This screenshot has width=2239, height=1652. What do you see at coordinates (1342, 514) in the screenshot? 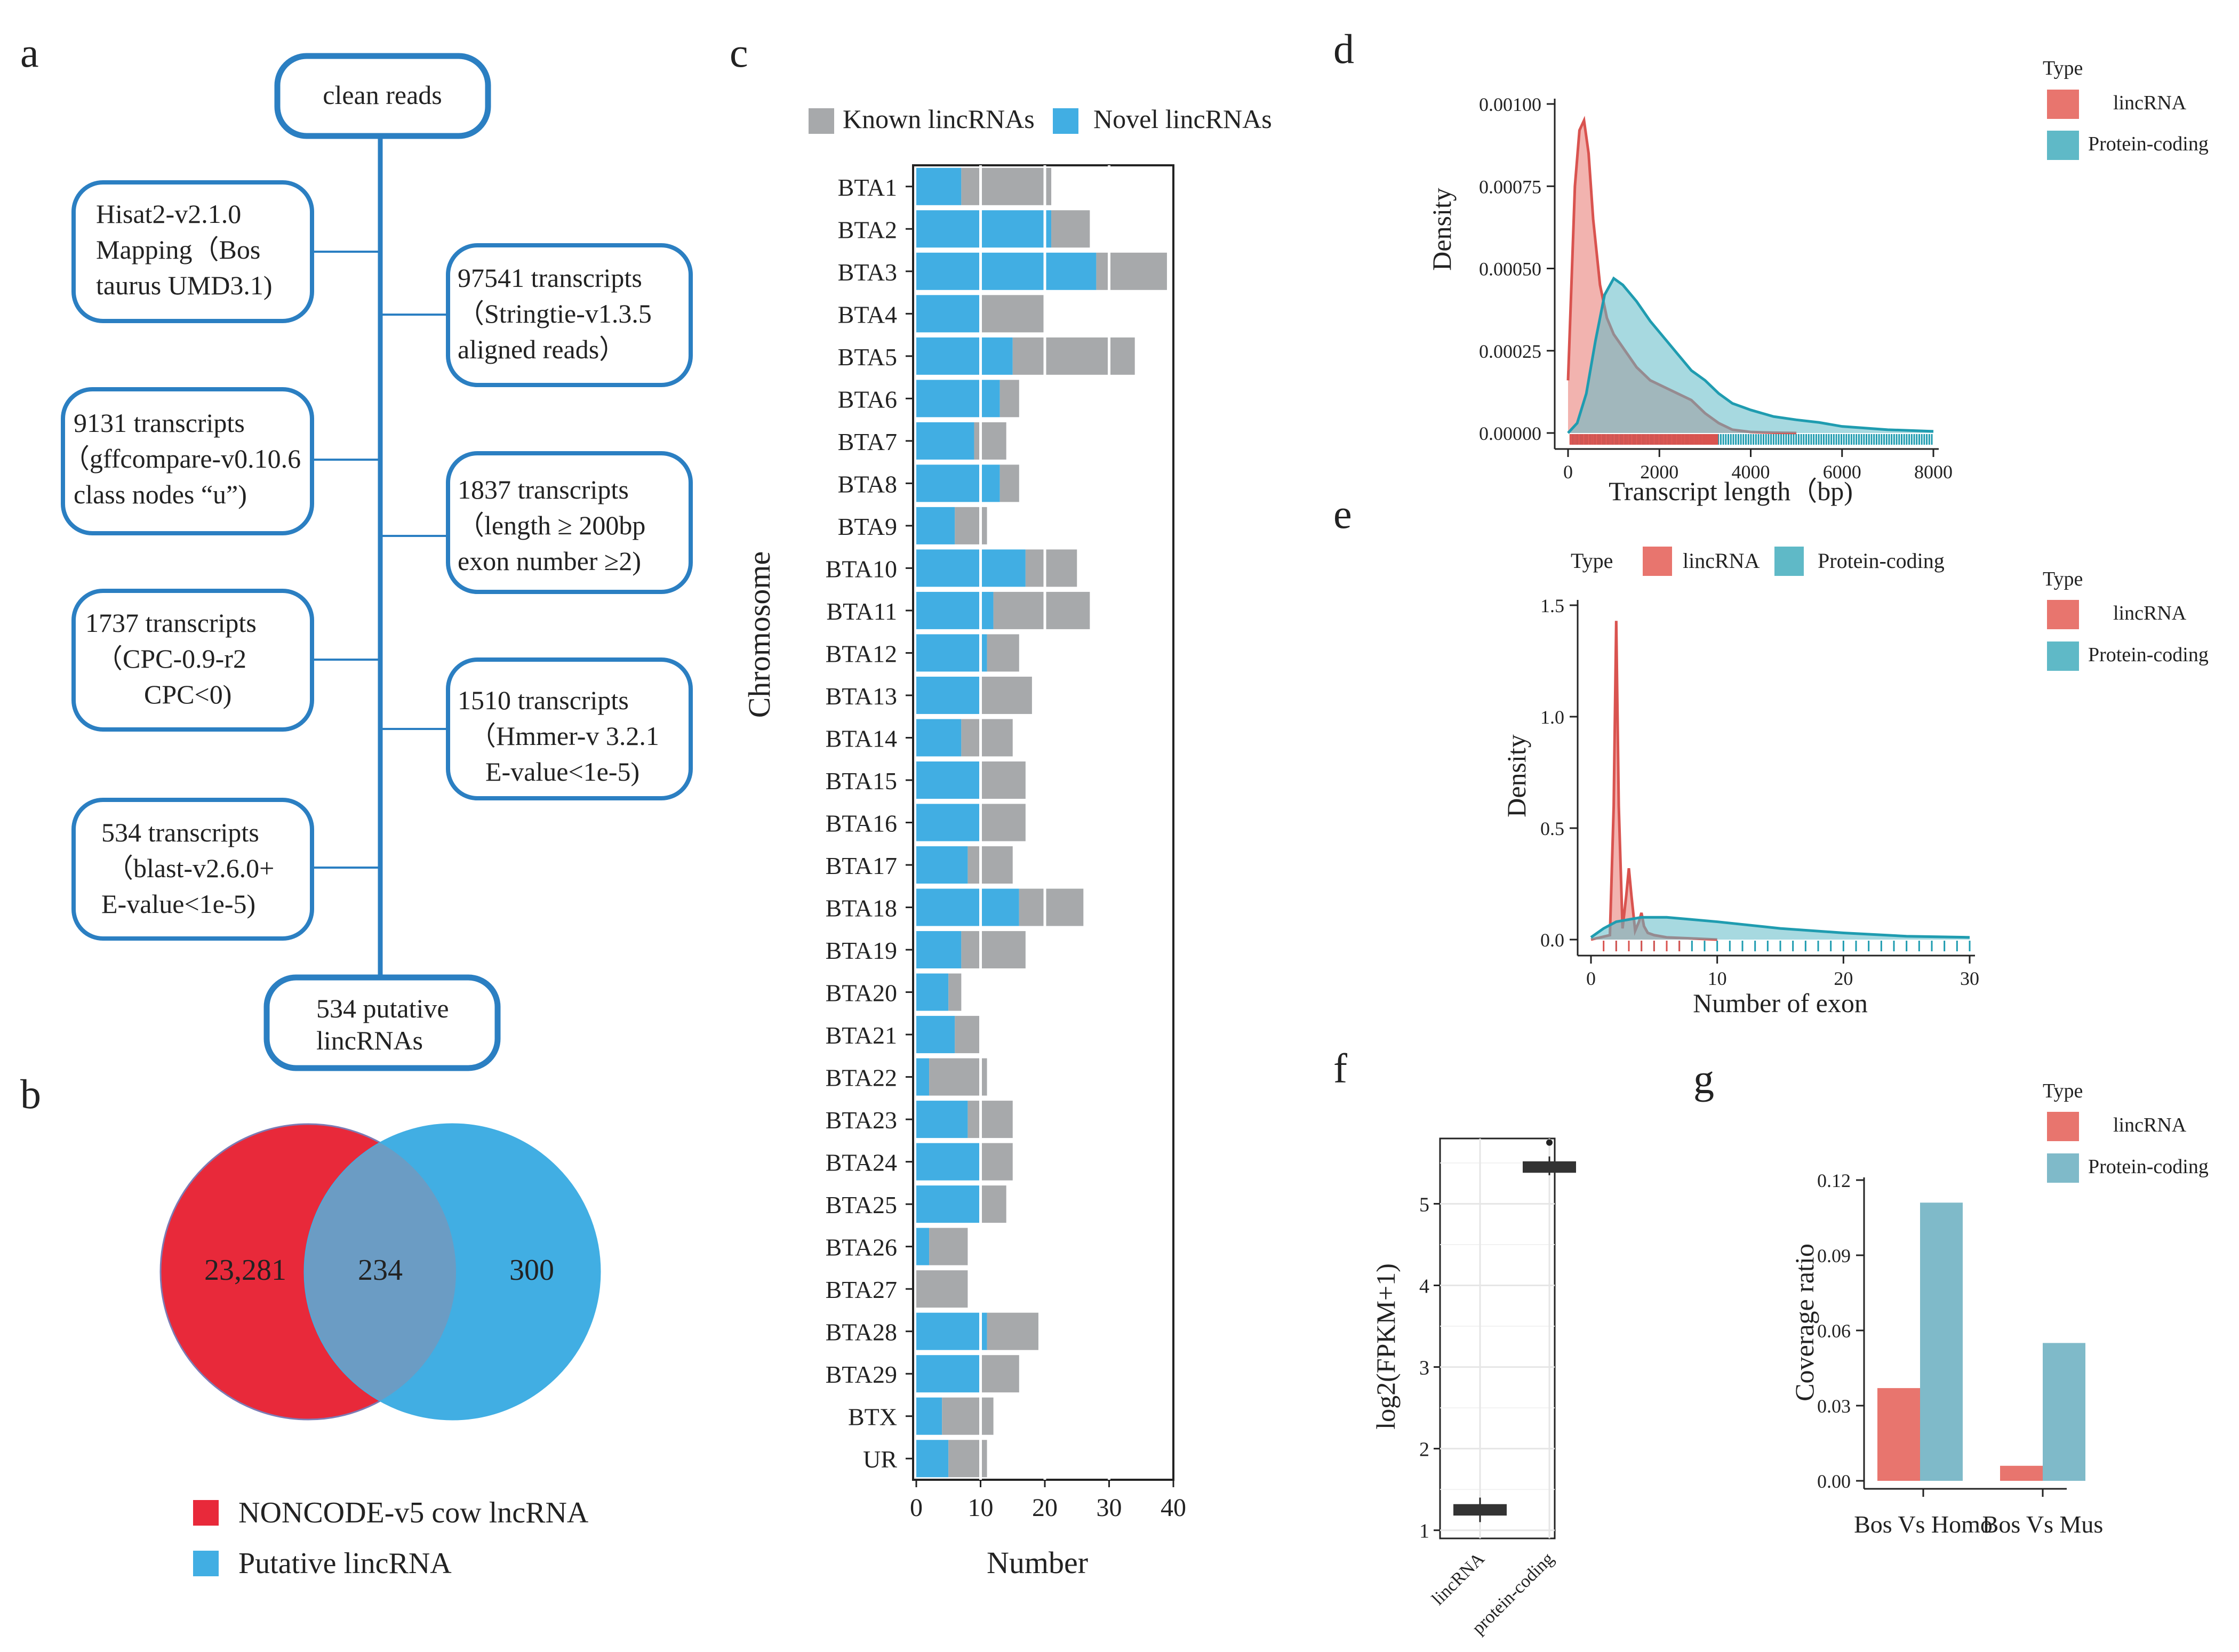
I see `panel-label-e: e` at bounding box center [1342, 514].